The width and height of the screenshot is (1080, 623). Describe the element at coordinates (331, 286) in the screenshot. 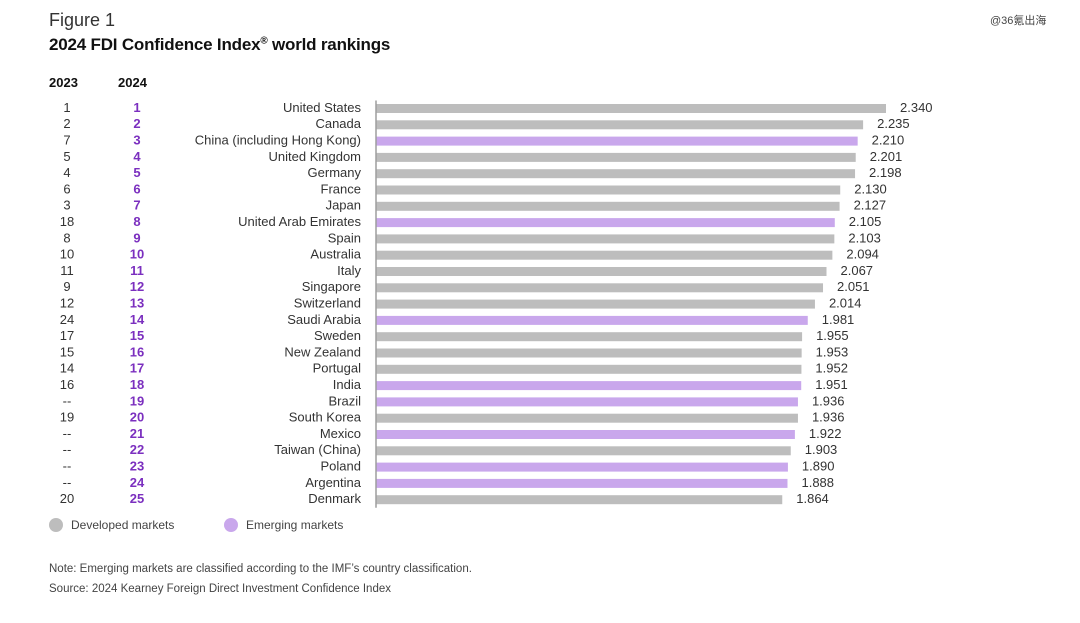

I see `country-label: Singapore` at that location.